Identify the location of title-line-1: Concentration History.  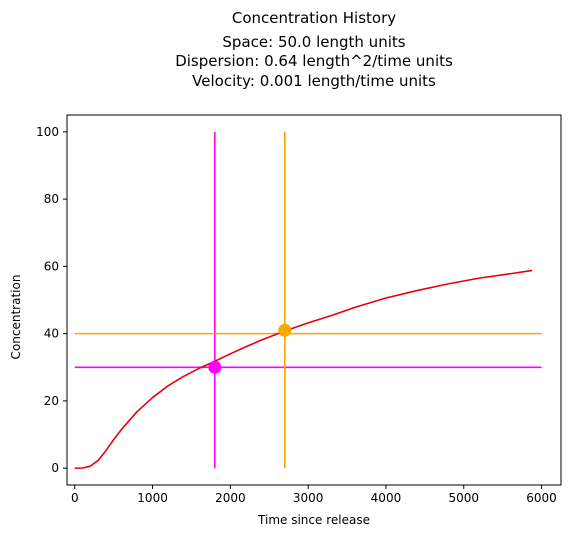
(314, 18).